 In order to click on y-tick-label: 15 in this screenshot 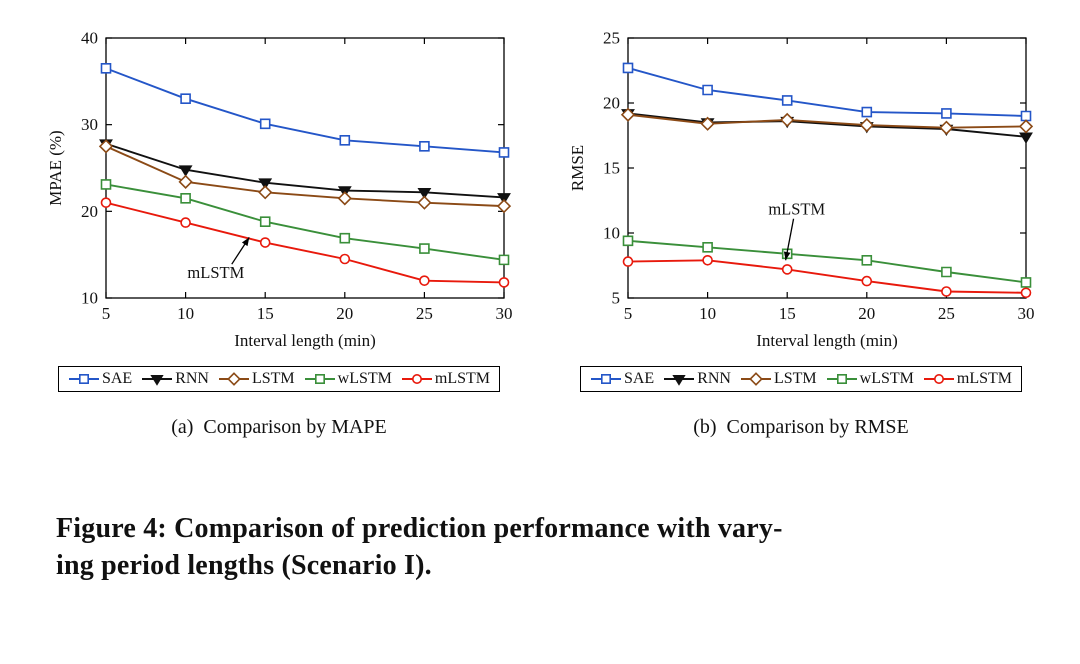, I will do `click(611, 168)`.